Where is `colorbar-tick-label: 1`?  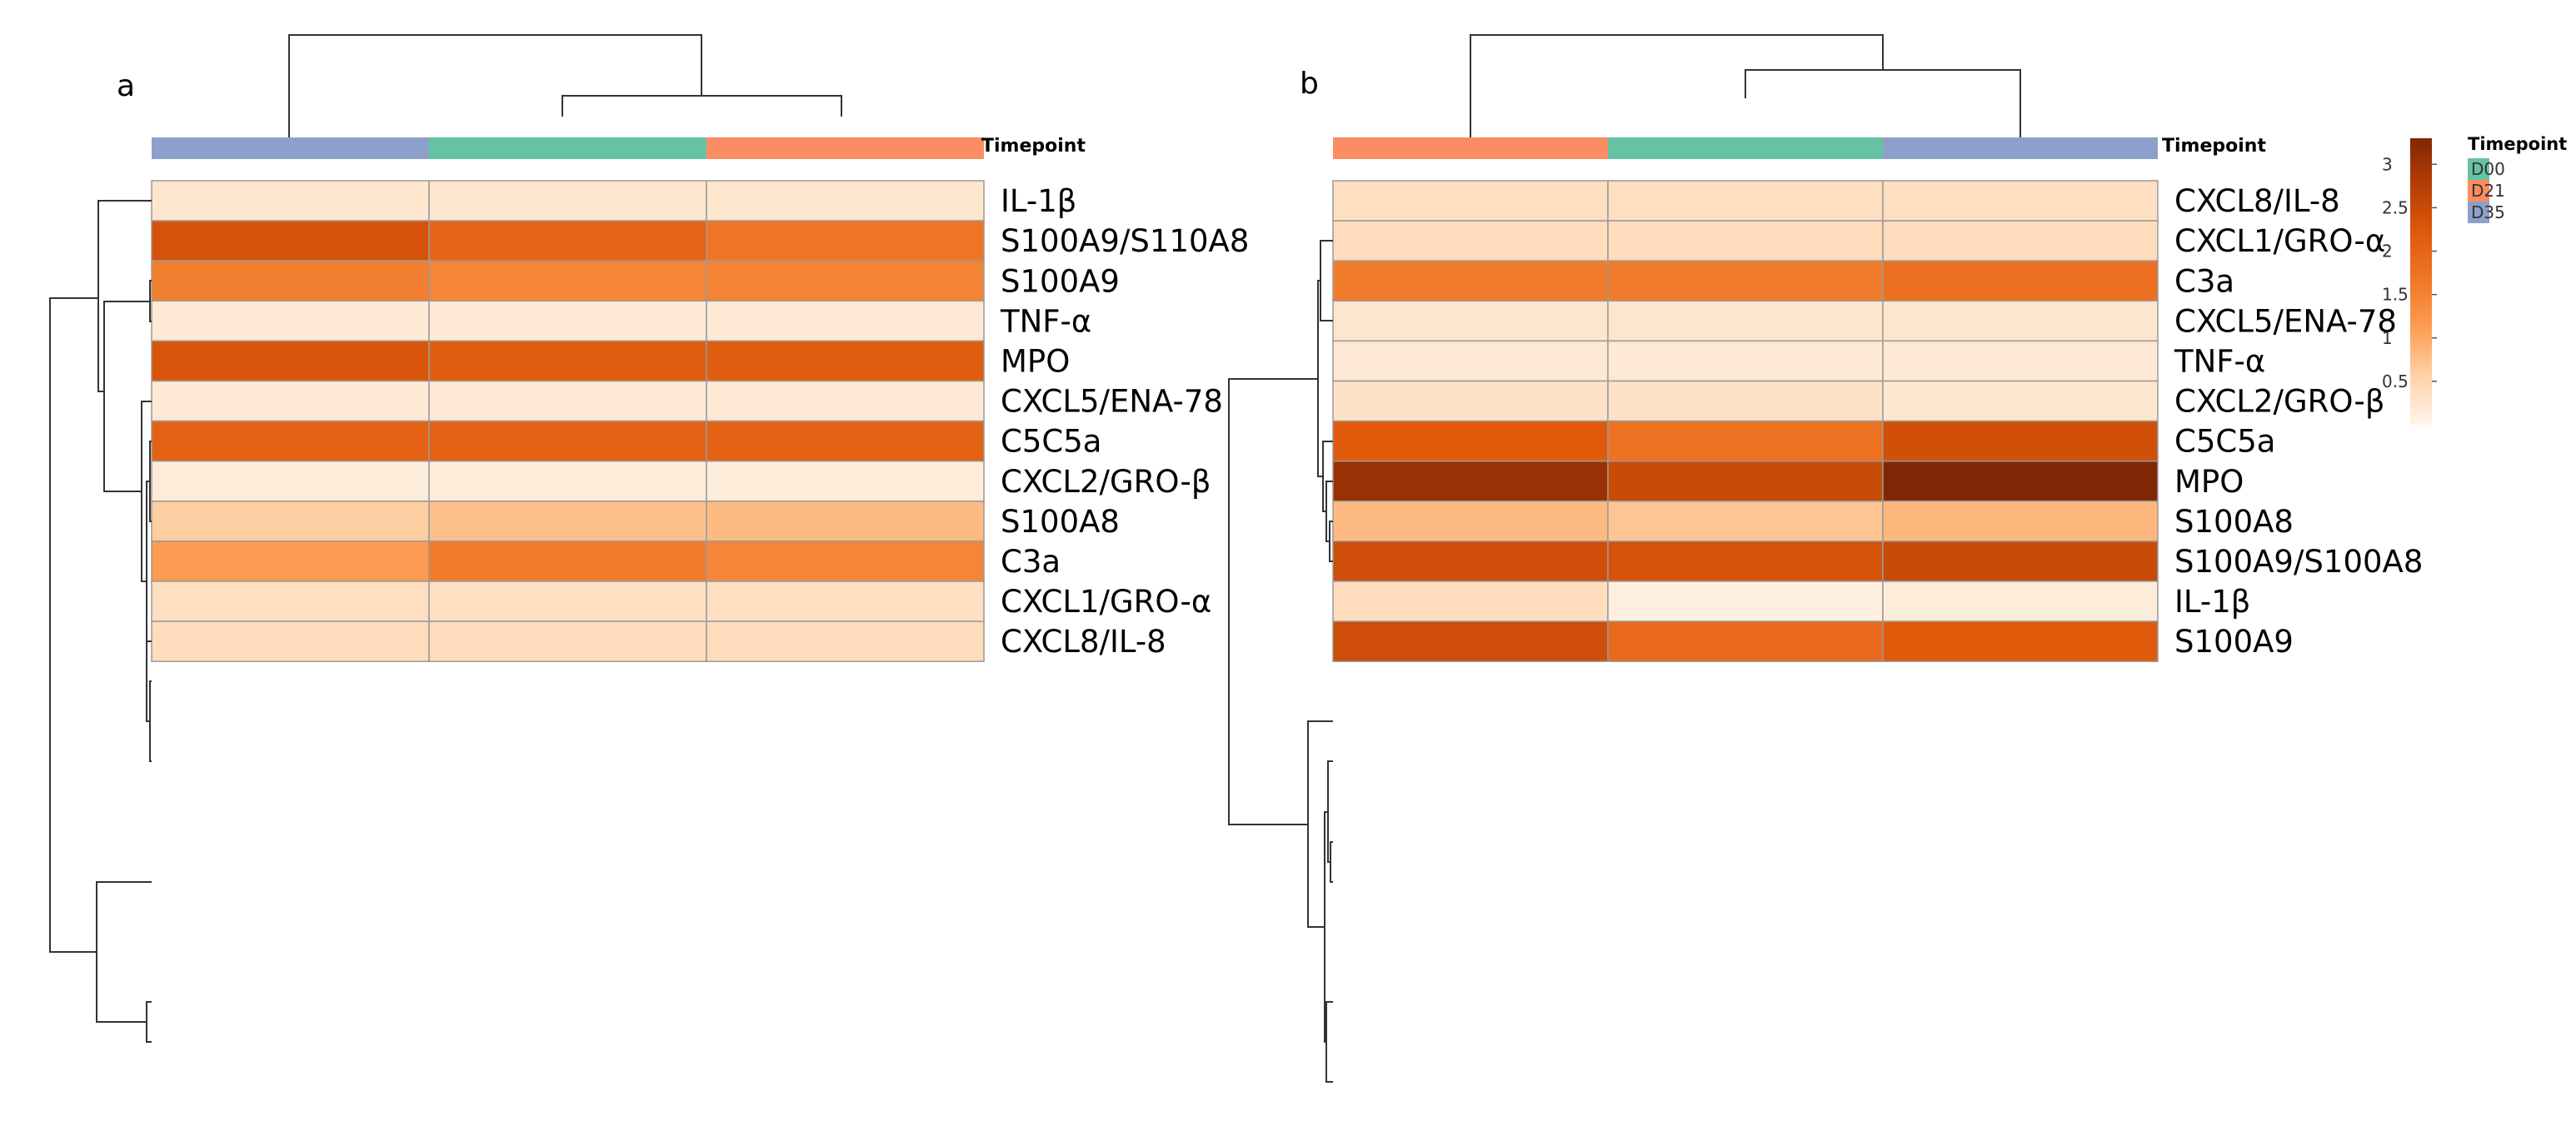 colorbar-tick-label: 1 is located at coordinates (2387, 338).